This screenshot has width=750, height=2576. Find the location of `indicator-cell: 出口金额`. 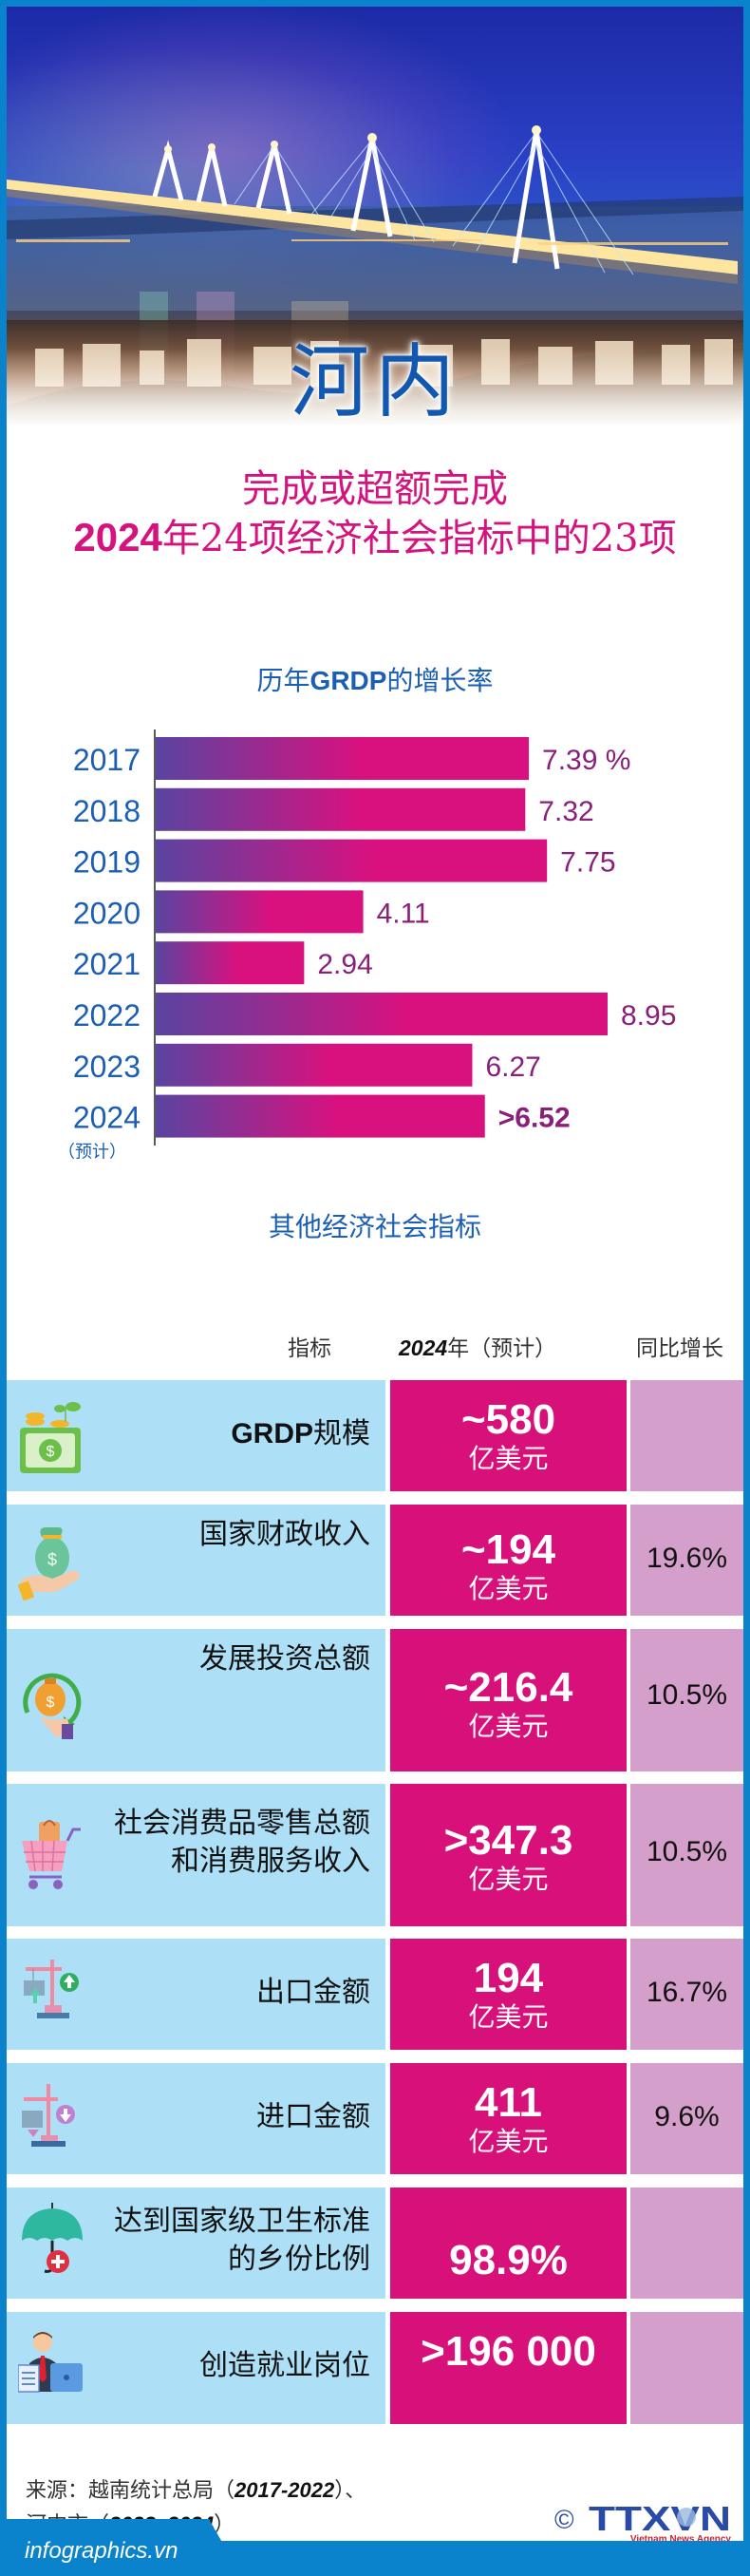

indicator-cell: 出口金额 is located at coordinates (196, 1994).